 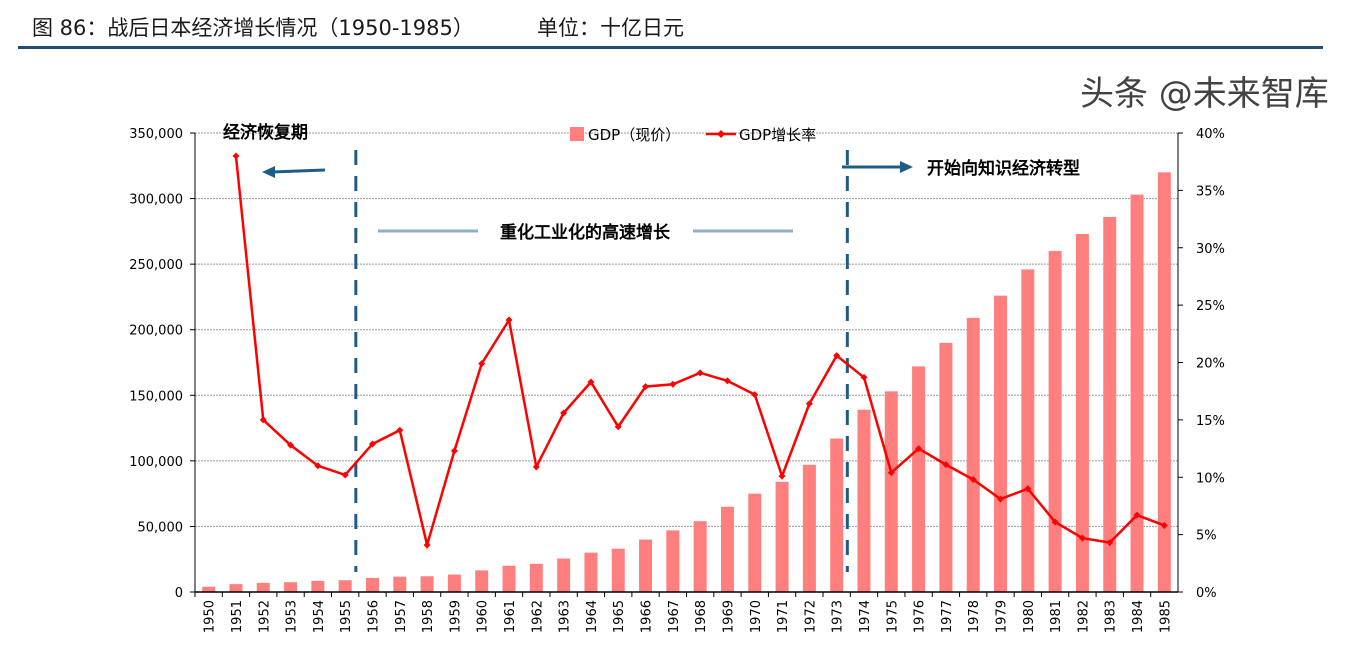 I want to click on right-tick-label: 40%, so click(x=1210, y=134).